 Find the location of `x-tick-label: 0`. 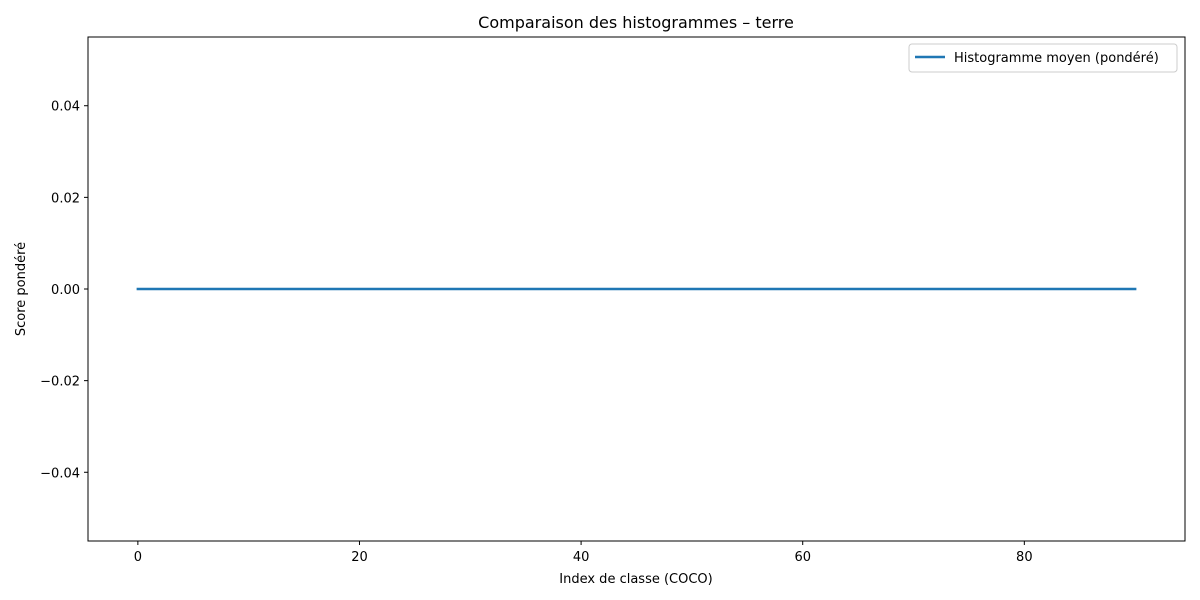

x-tick-label: 0 is located at coordinates (138, 557).